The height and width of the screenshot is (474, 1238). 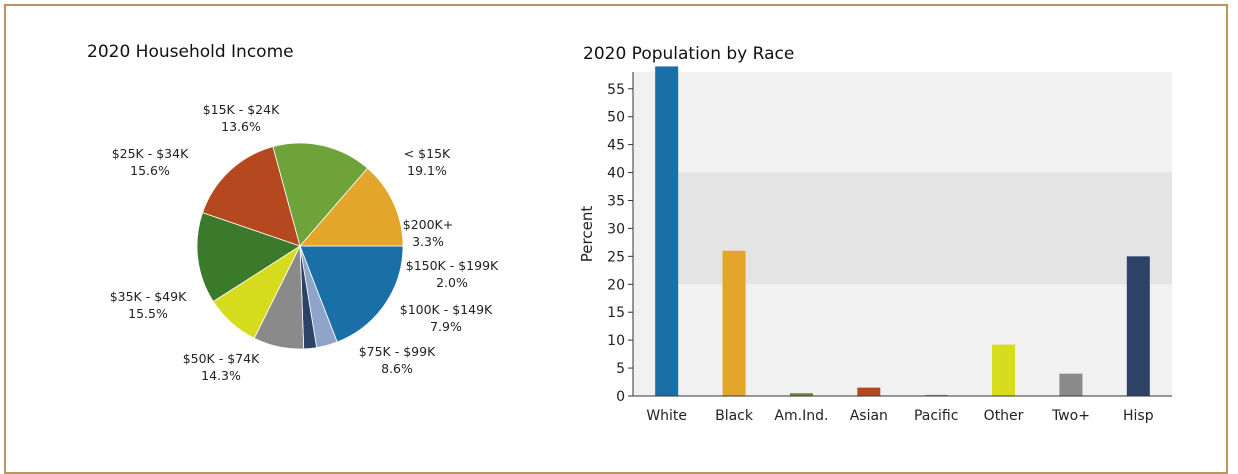 I want to click on y-tick-label-7: 35, so click(x=616, y=201).